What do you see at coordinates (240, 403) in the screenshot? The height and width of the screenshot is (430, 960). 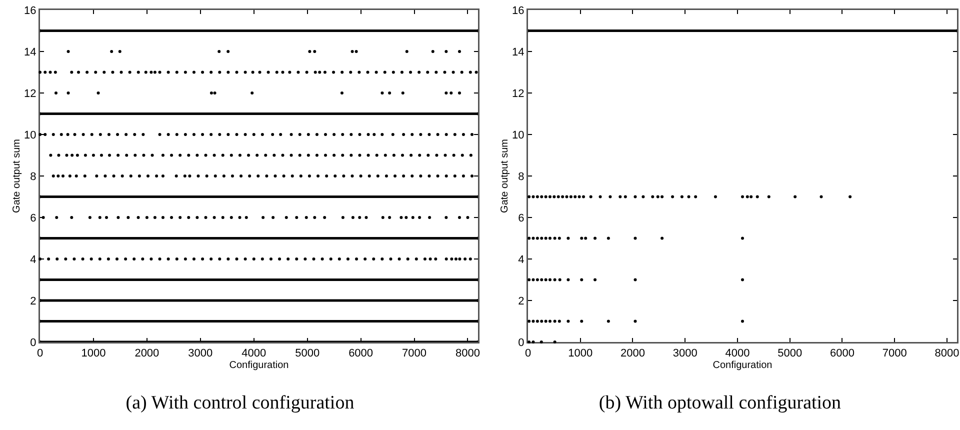 I see `text: (a) With control configuration` at bounding box center [240, 403].